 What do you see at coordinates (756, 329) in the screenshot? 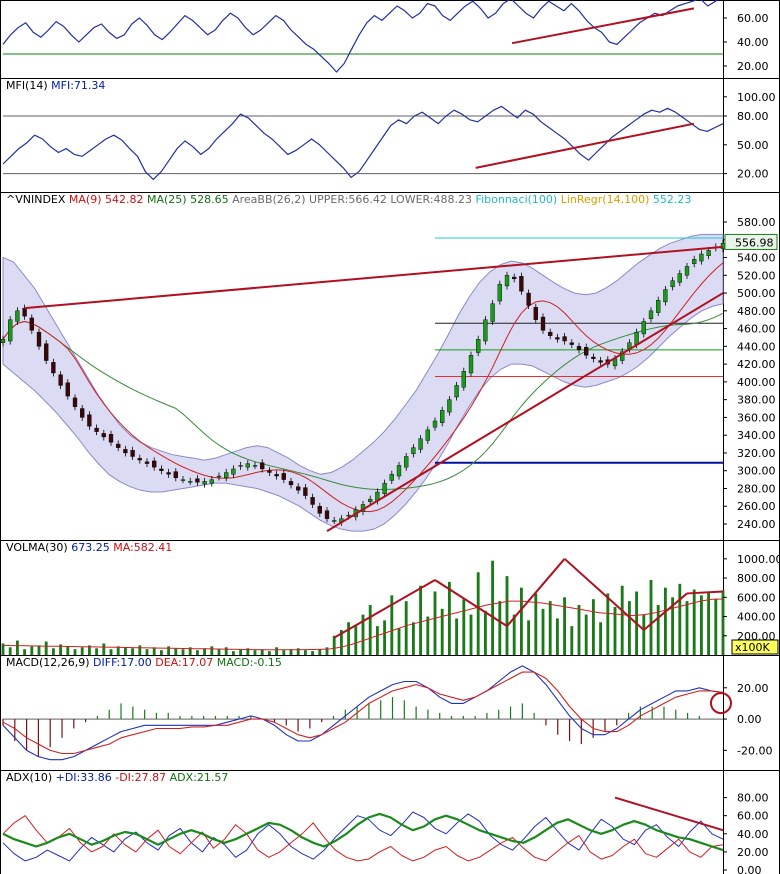
I see `tick-label: 460.00` at bounding box center [756, 329].